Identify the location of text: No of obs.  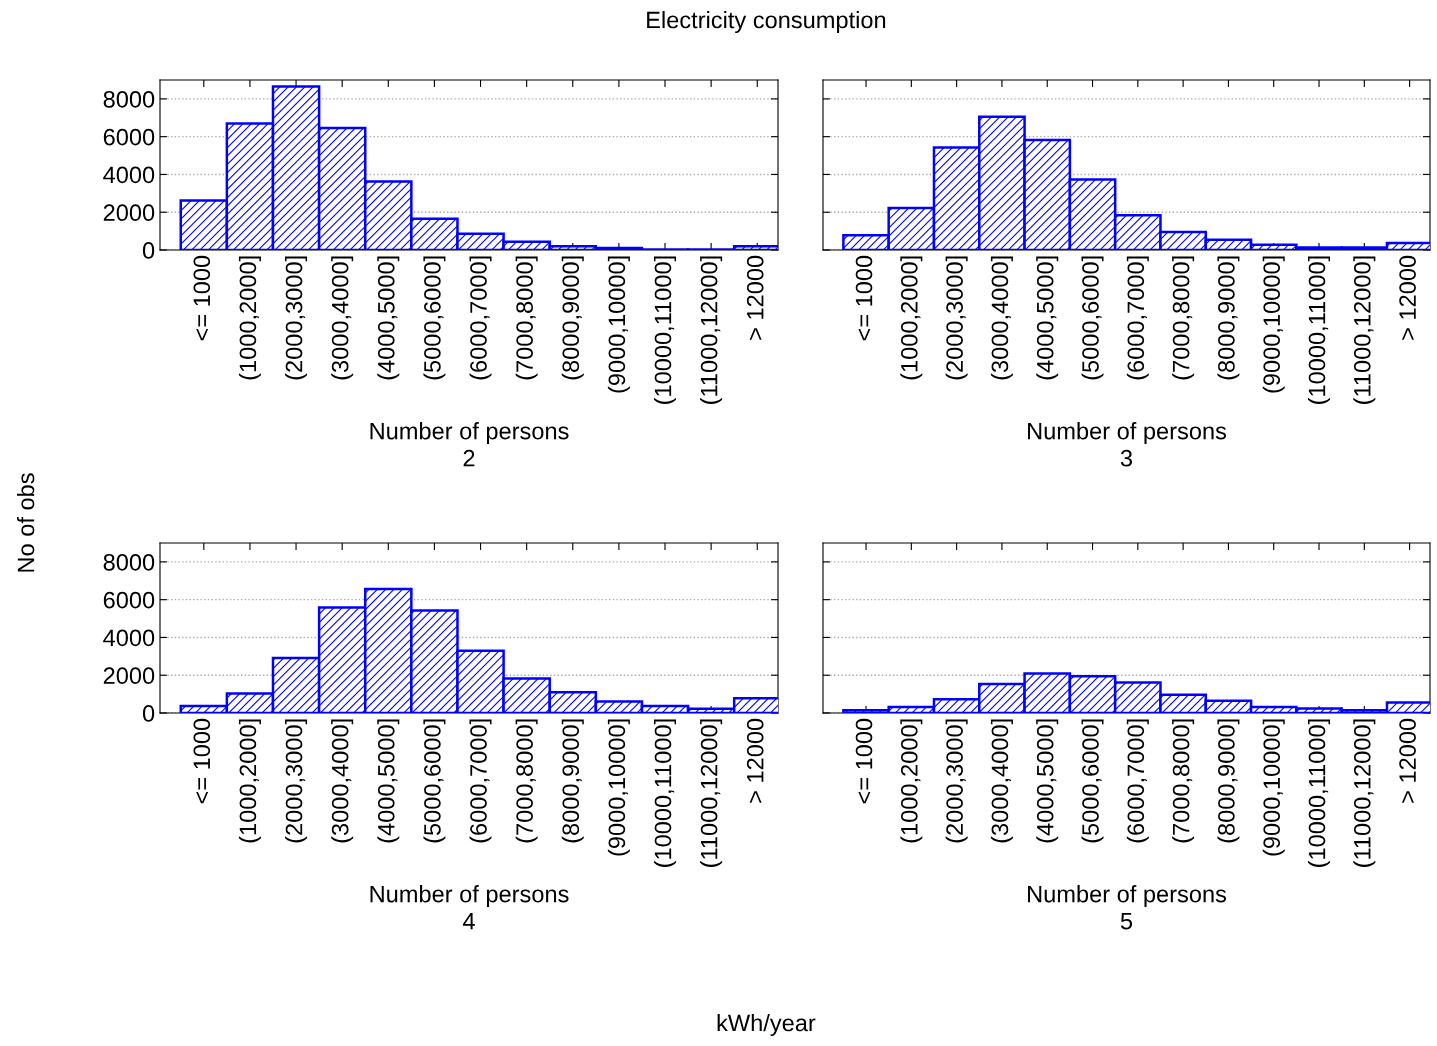
(26, 522).